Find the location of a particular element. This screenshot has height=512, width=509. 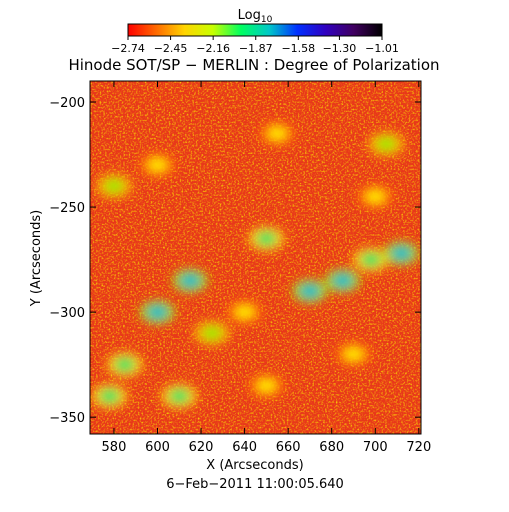

colorbar-tick-label: −2.74 is located at coordinates (128, 48).